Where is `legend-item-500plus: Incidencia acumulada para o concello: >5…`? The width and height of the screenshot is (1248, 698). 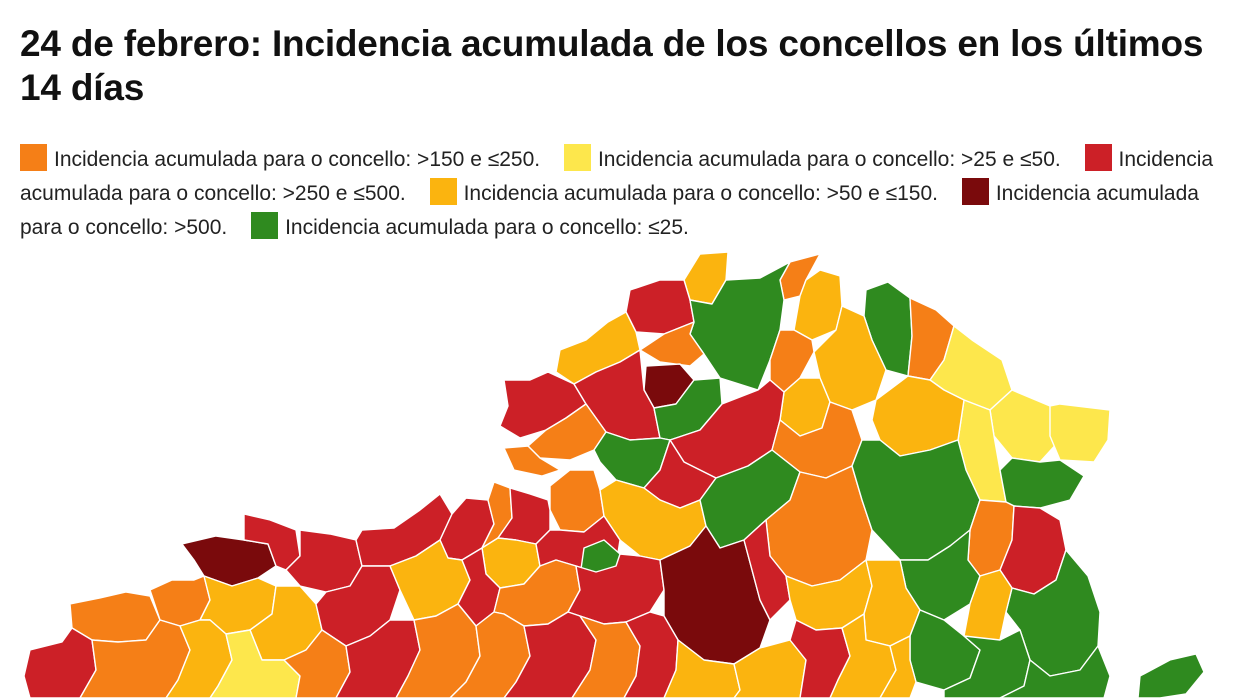 legend-item-500plus: Incidencia acumulada para o concello: >5… is located at coordinates (609, 208).